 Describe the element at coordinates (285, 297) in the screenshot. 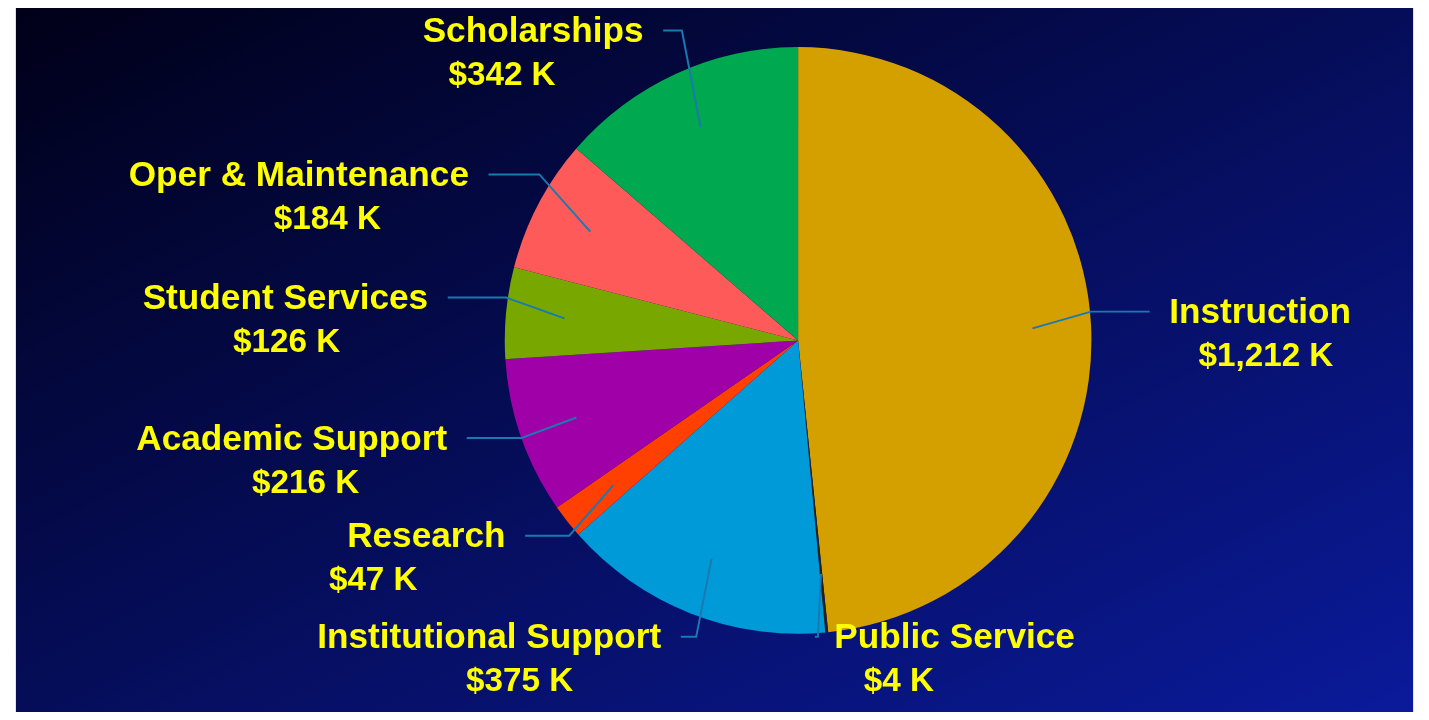

I see `slice-label: Student Services` at that location.